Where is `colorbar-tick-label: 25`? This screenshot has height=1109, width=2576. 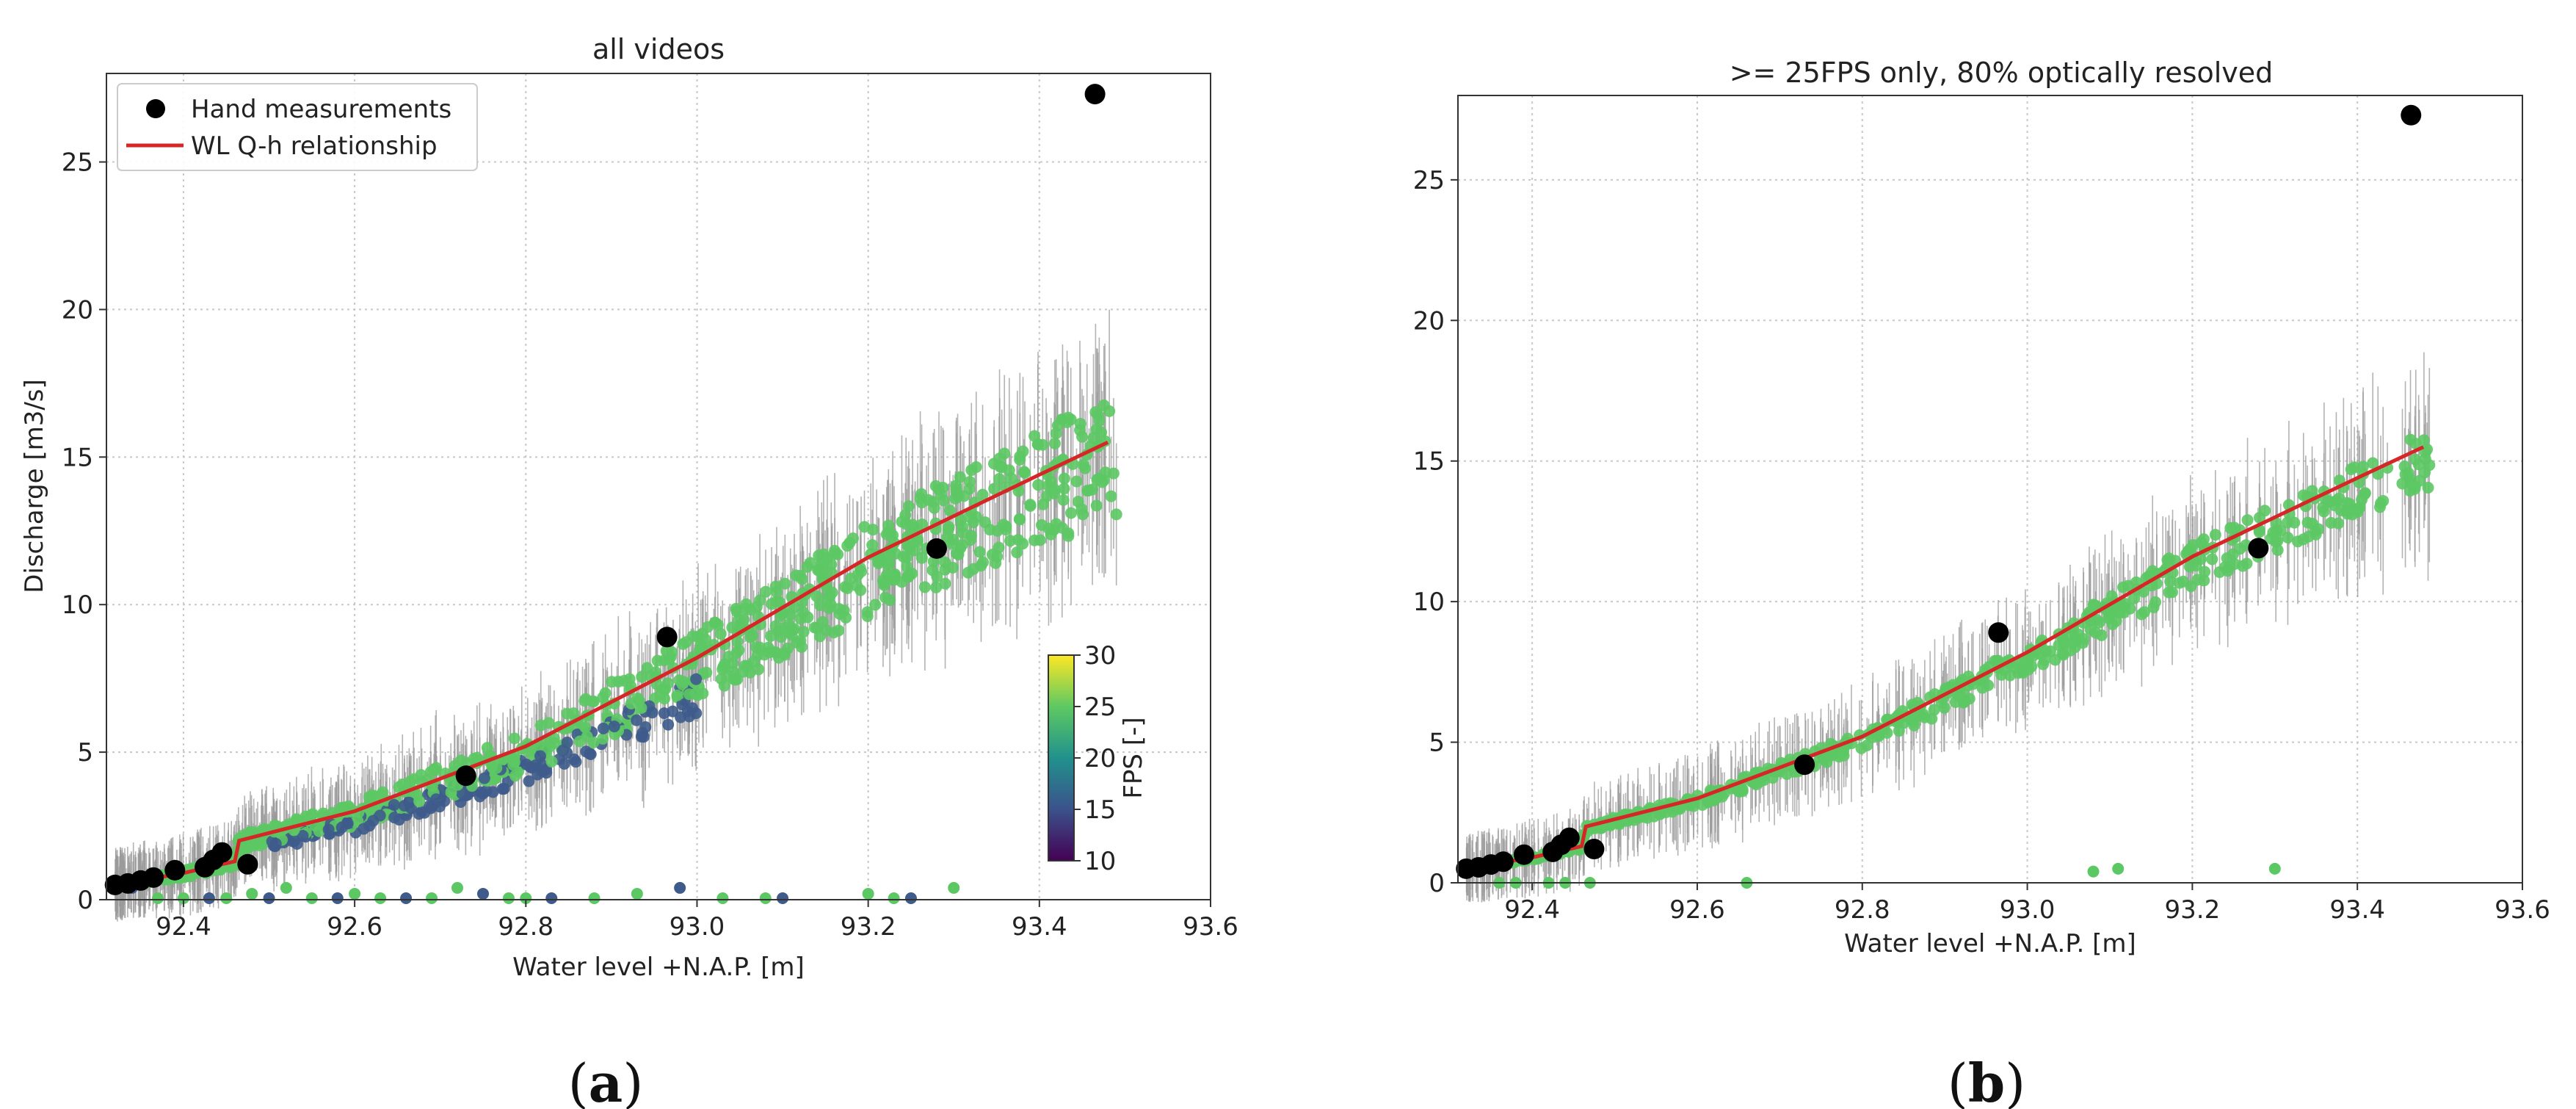
colorbar-tick-label: 25 is located at coordinates (1100, 707).